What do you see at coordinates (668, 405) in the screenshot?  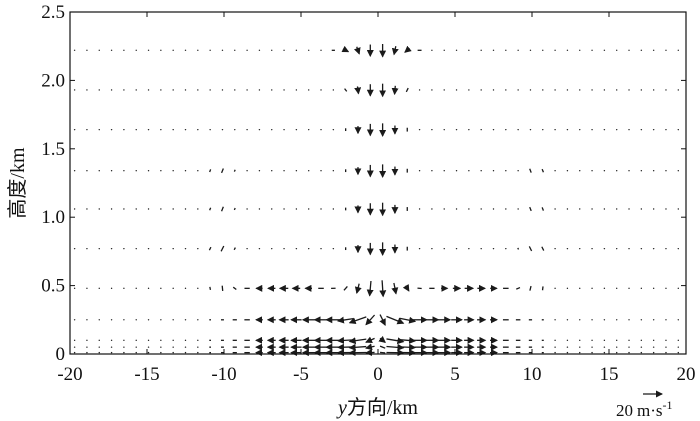 I see `reference-label-exponent: -1` at bounding box center [668, 405].